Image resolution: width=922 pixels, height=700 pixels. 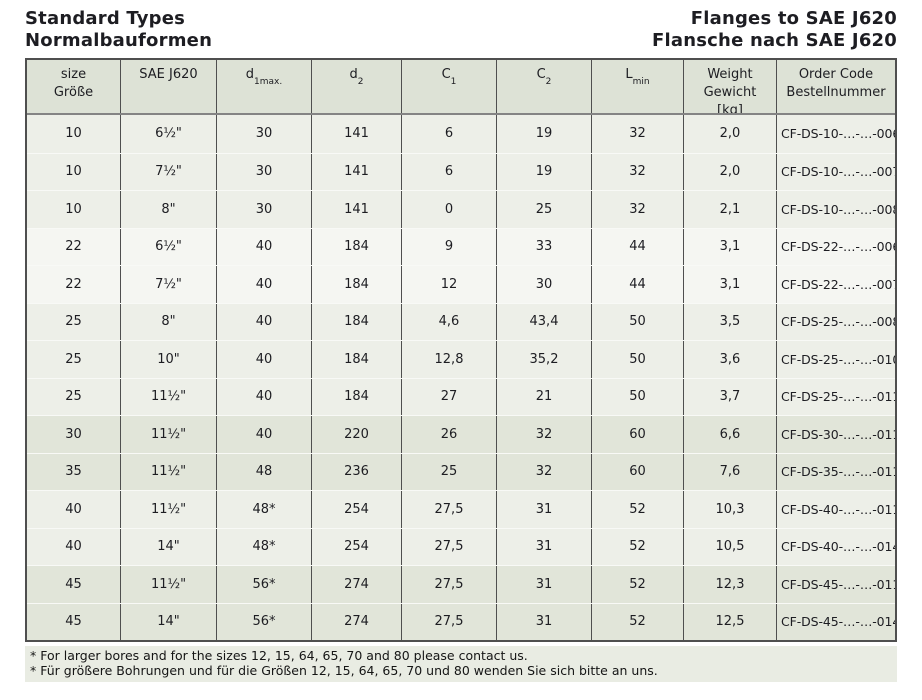 I want to click on title-left-german: Normalbauformen, so click(x=119, y=40).